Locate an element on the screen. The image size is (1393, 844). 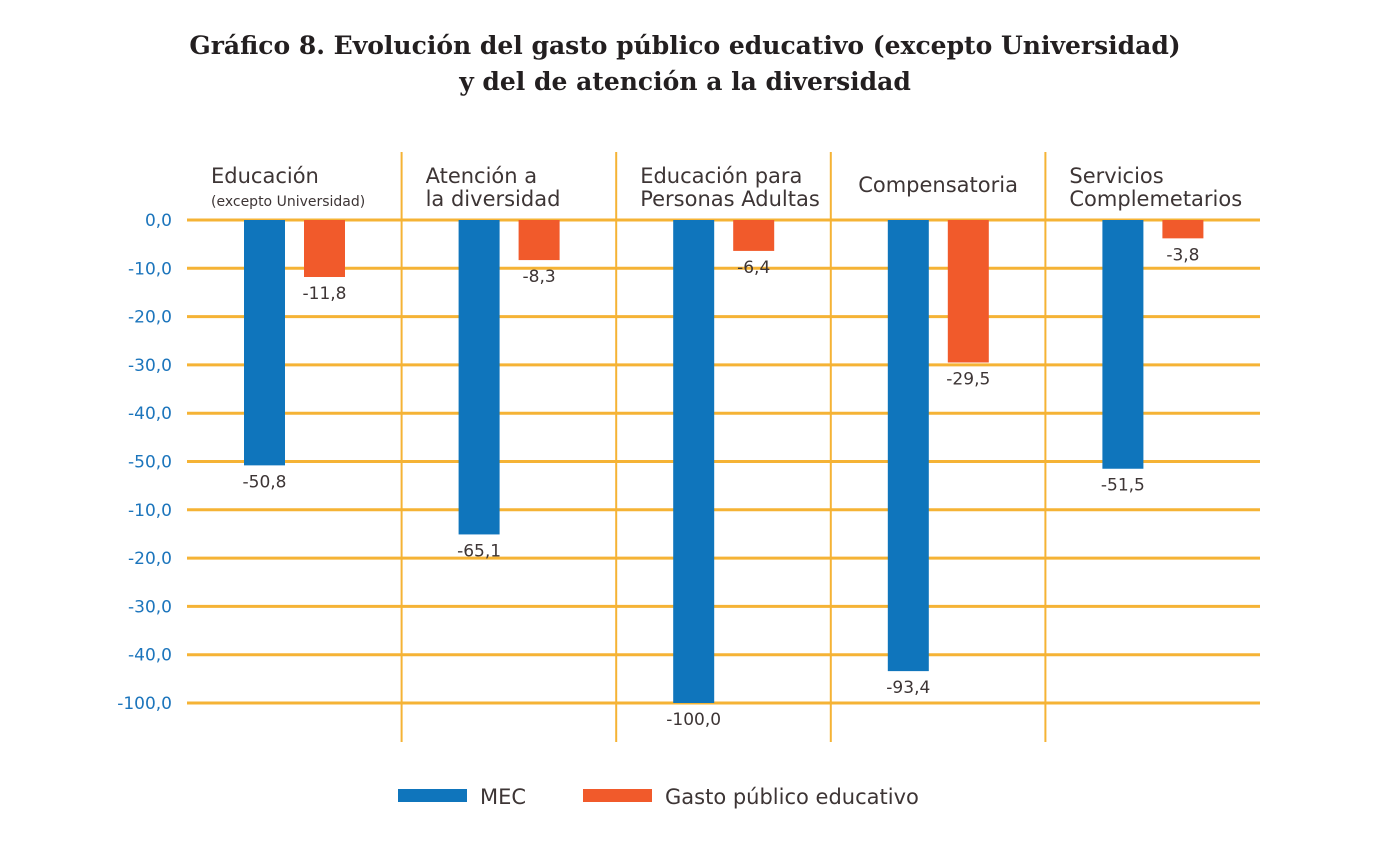
data-label: -3,8 is located at coordinates (1182, 255).